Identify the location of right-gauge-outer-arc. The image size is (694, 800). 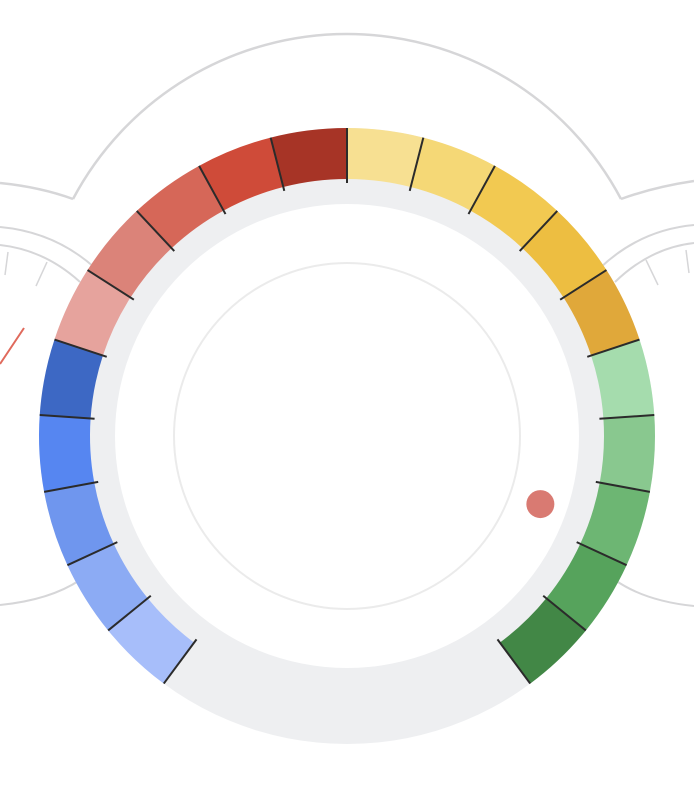
(646, 246).